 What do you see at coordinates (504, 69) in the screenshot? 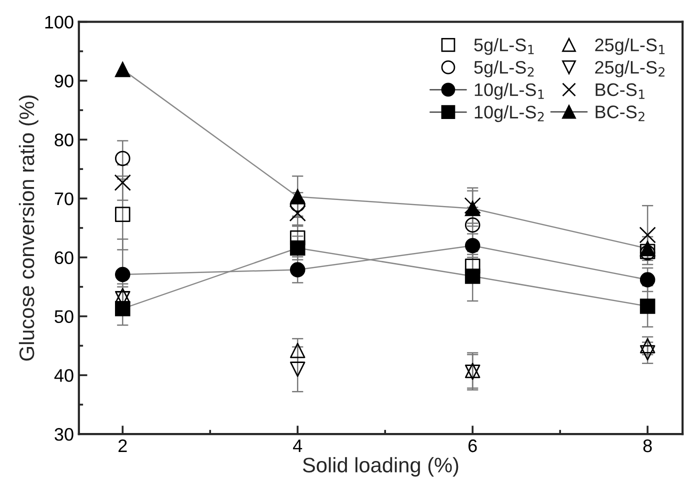
I see `legend-label: 5g/L-S$_{2}$` at bounding box center [504, 69].